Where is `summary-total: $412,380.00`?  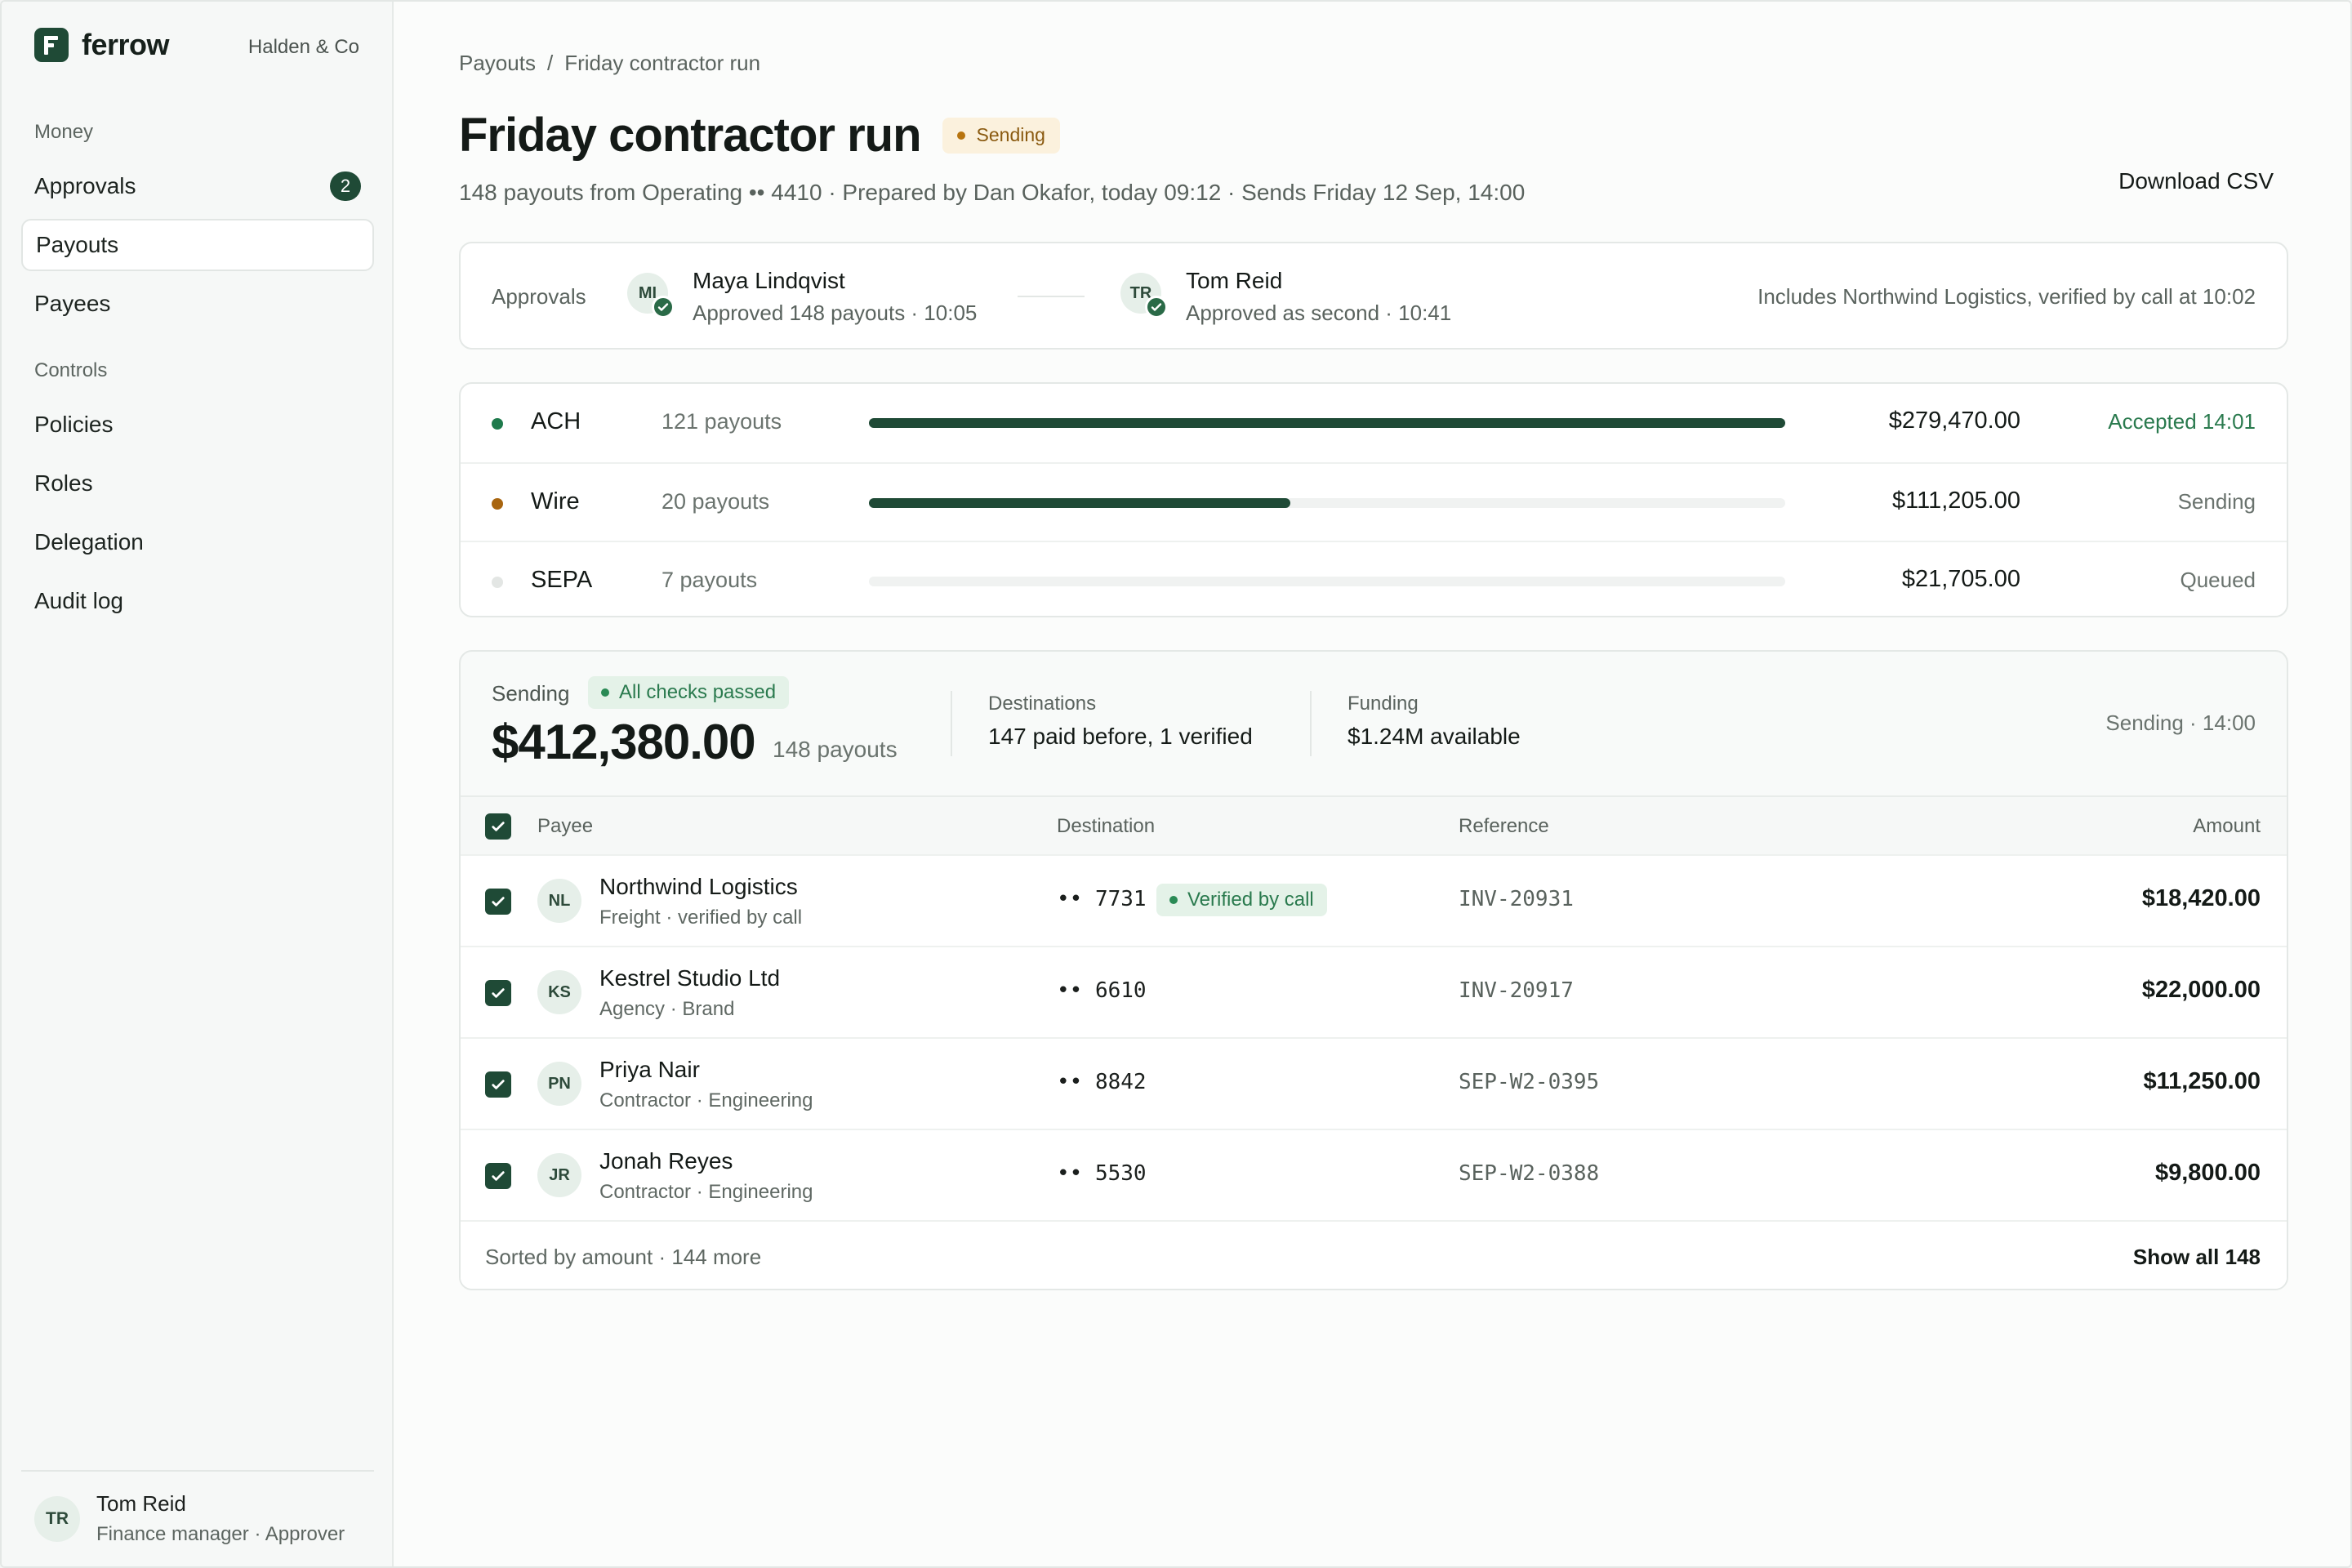
summary-total: $412,380.00 is located at coordinates (624, 742).